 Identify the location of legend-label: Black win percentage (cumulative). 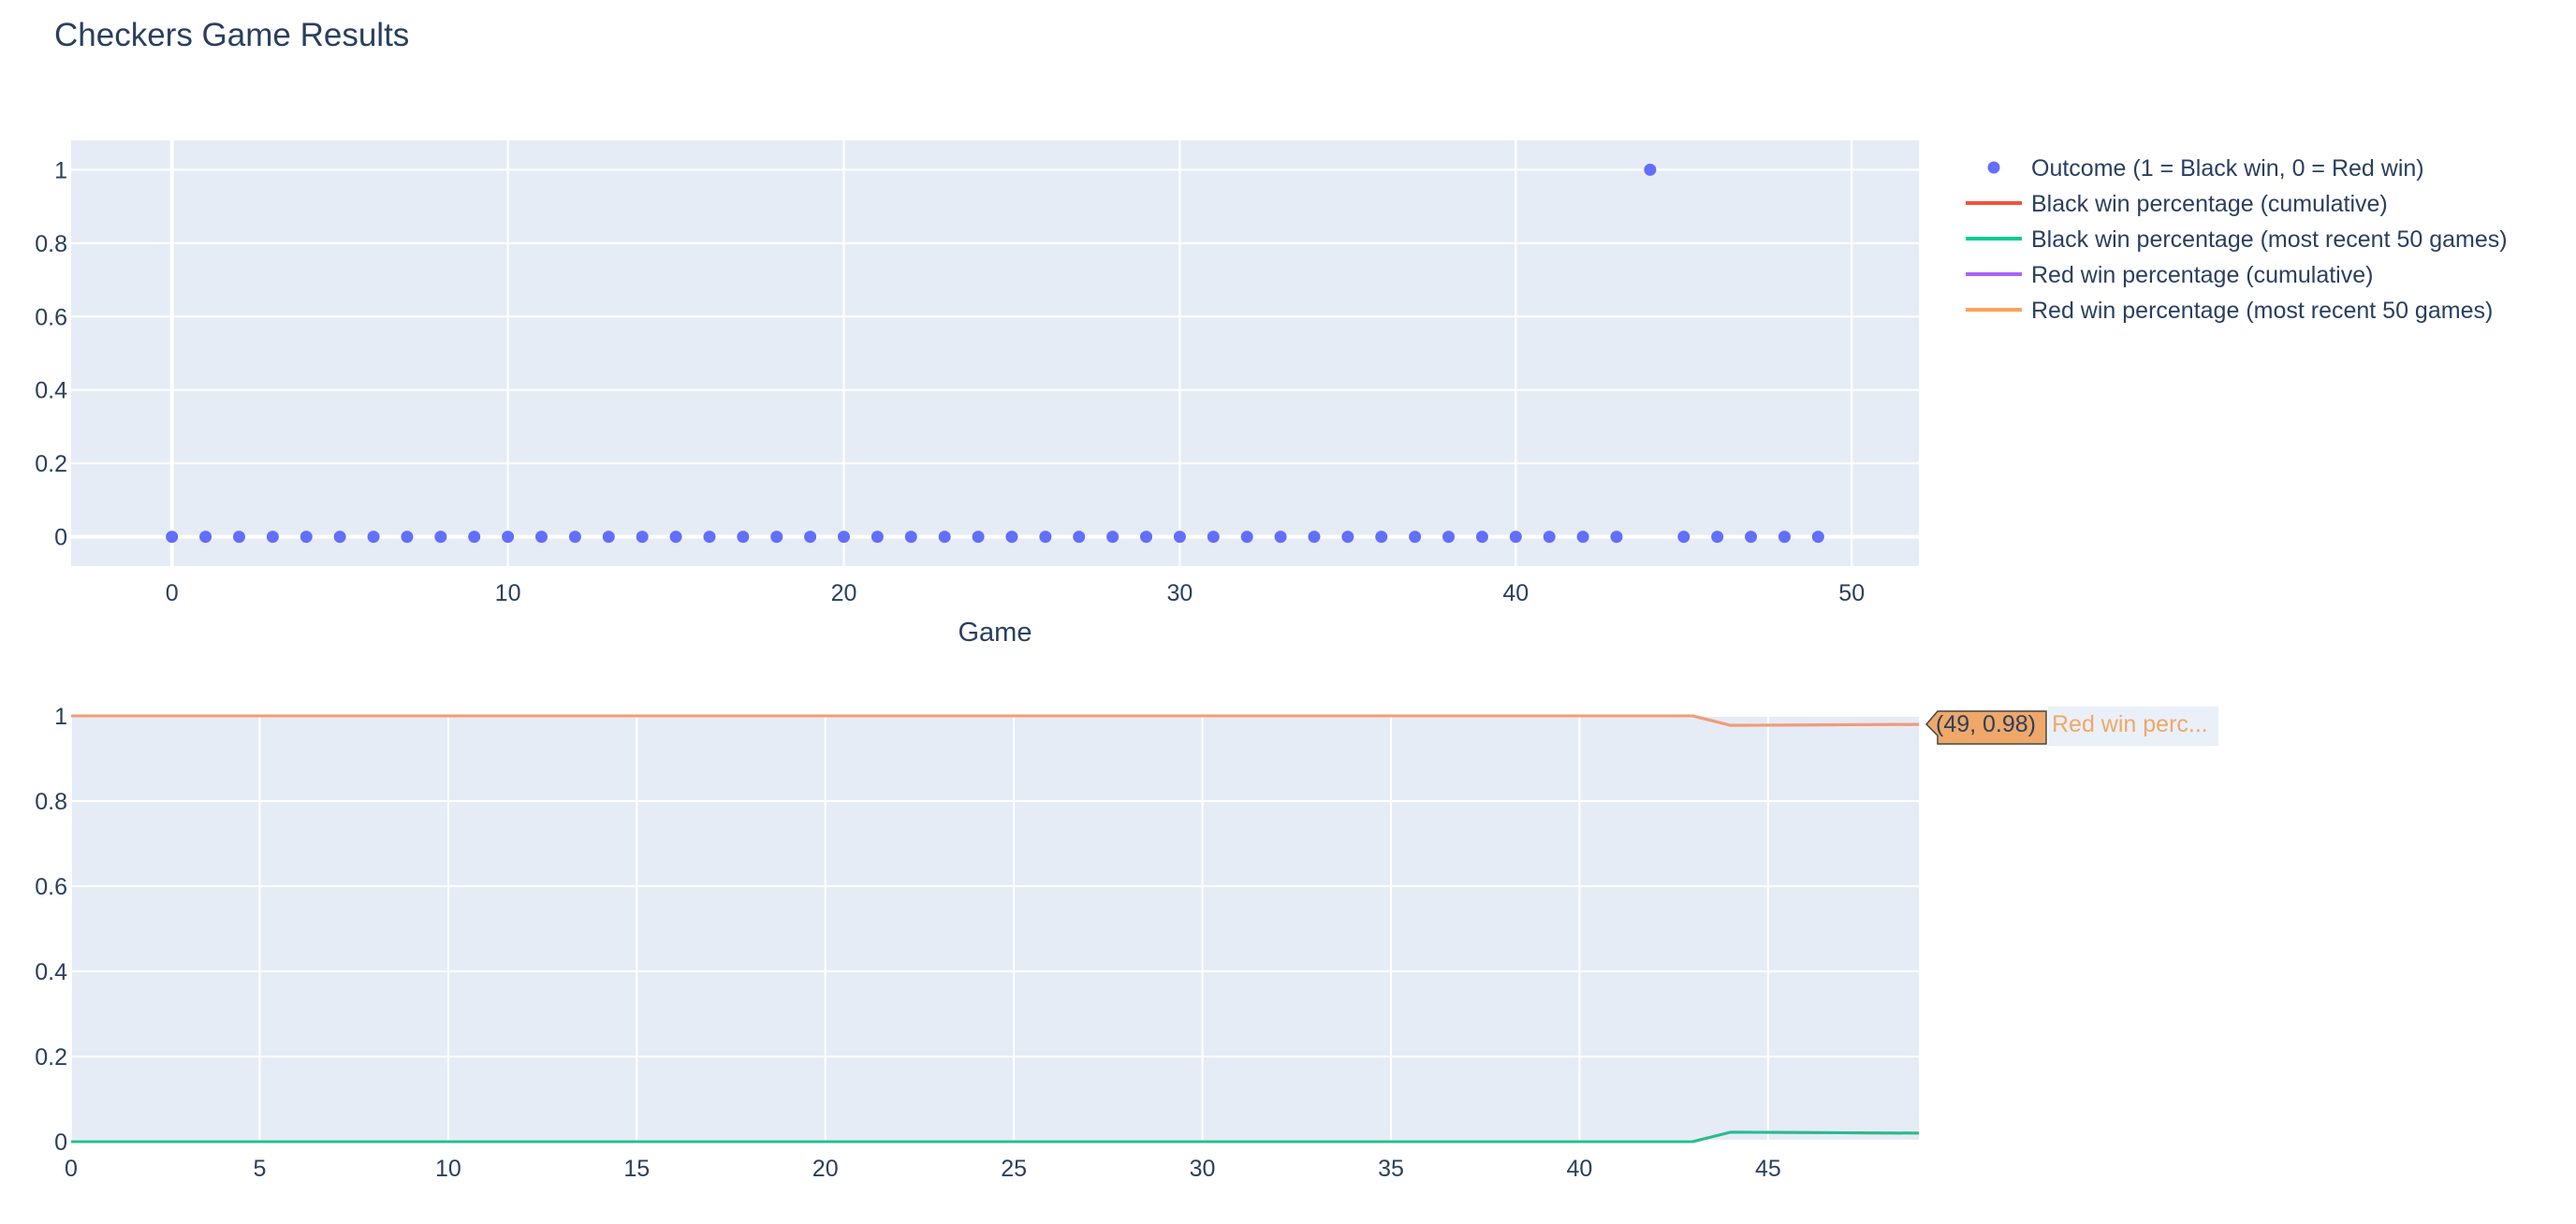
(2209, 204).